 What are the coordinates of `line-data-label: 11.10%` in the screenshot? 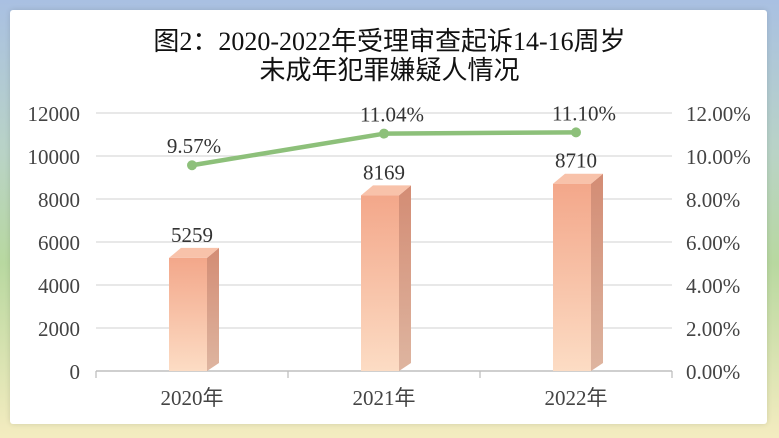 It's located at (584, 113).